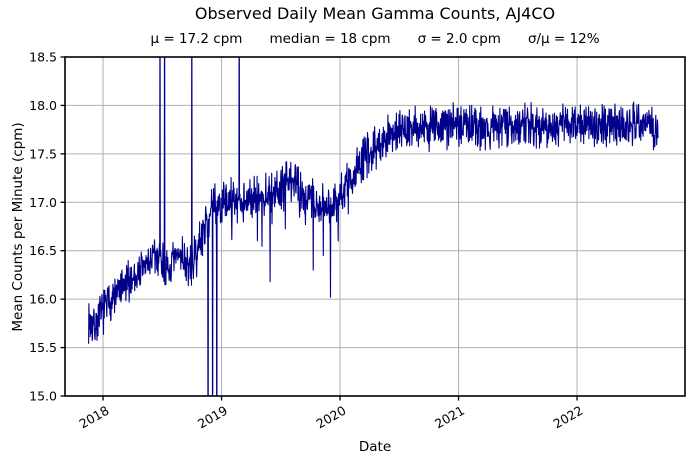 The height and width of the screenshot is (466, 692). Describe the element at coordinates (375, 13) in the screenshot. I see `chart-title: Observed Daily Mean Gamma Counts, AJ4CO` at that location.